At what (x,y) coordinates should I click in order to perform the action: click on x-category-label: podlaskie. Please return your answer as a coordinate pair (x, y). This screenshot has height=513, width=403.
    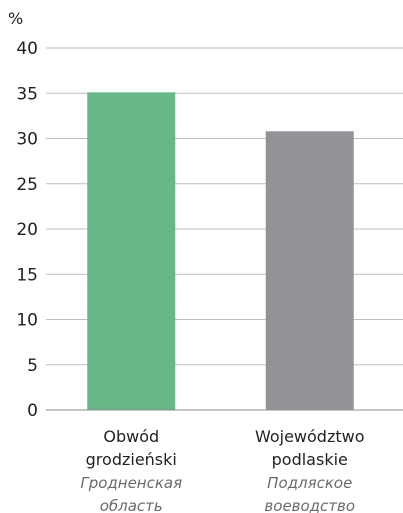
    Looking at the image, I should click on (310, 459).